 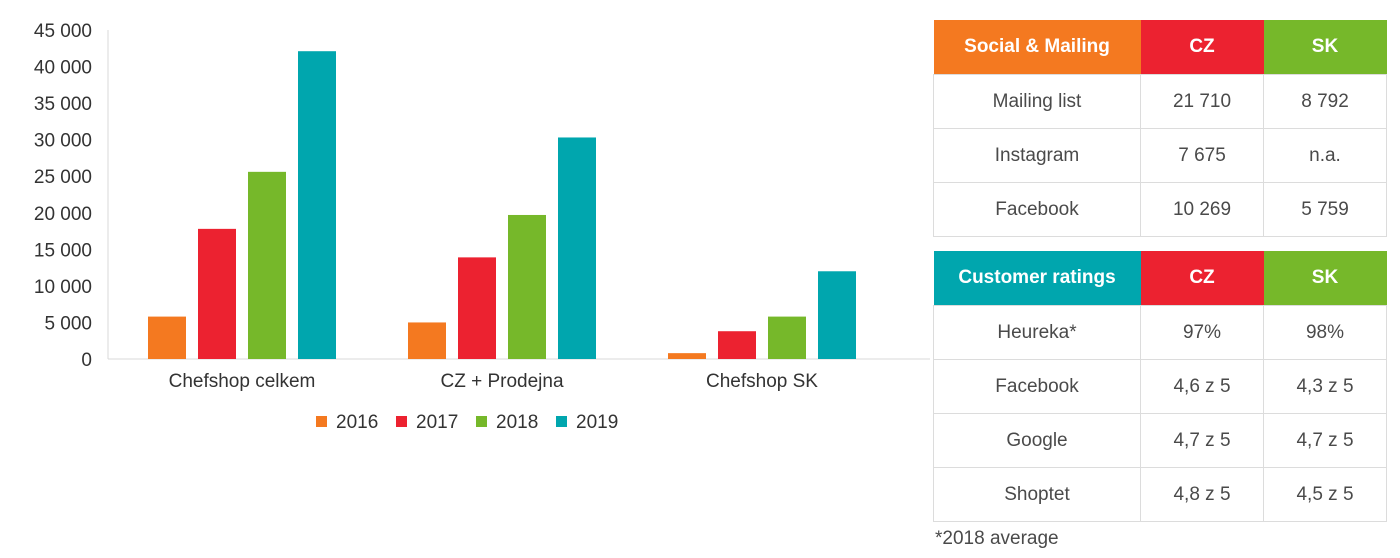 I want to click on y-tick-label: 45 000, so click(x=63, y=31).